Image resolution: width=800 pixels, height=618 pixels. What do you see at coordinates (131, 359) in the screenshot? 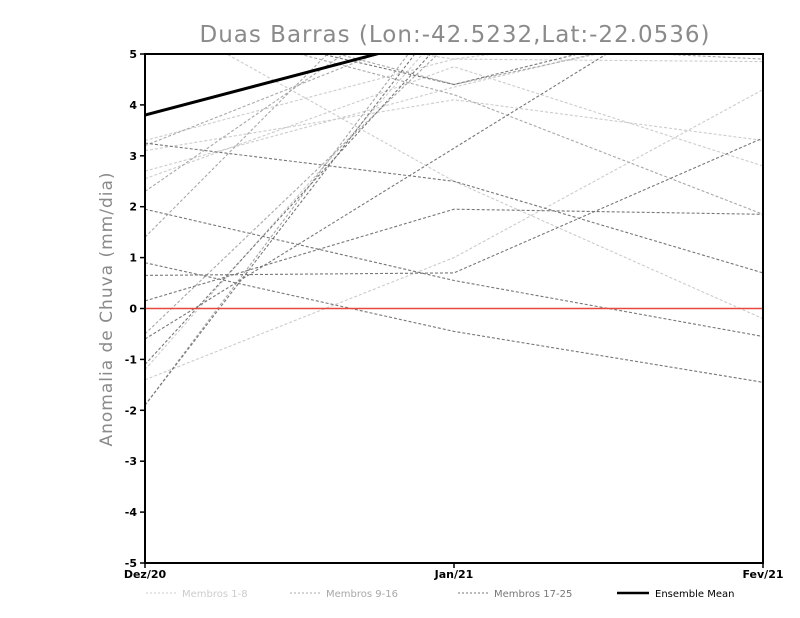
I see `y-tick-label: -1` at bounding box center [131, 359].